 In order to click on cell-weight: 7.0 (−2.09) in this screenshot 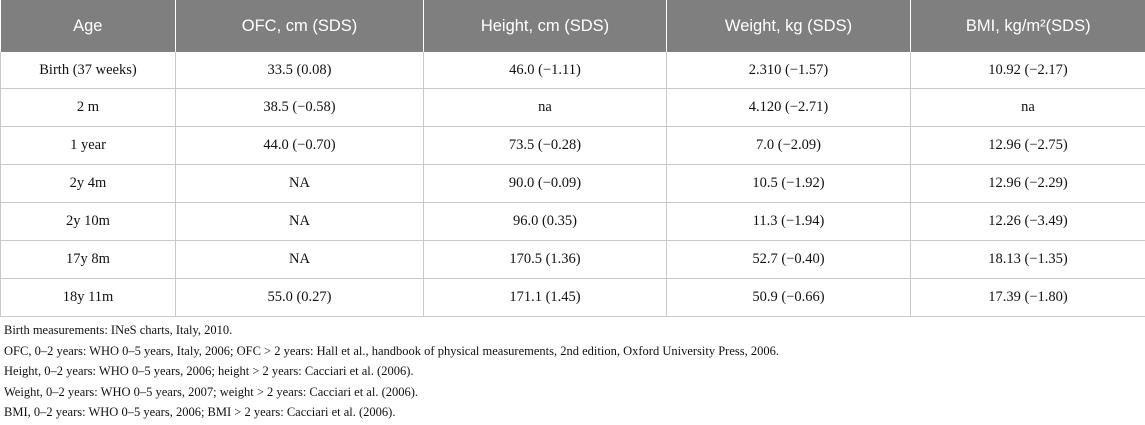, I will do `click(788, 145)`.